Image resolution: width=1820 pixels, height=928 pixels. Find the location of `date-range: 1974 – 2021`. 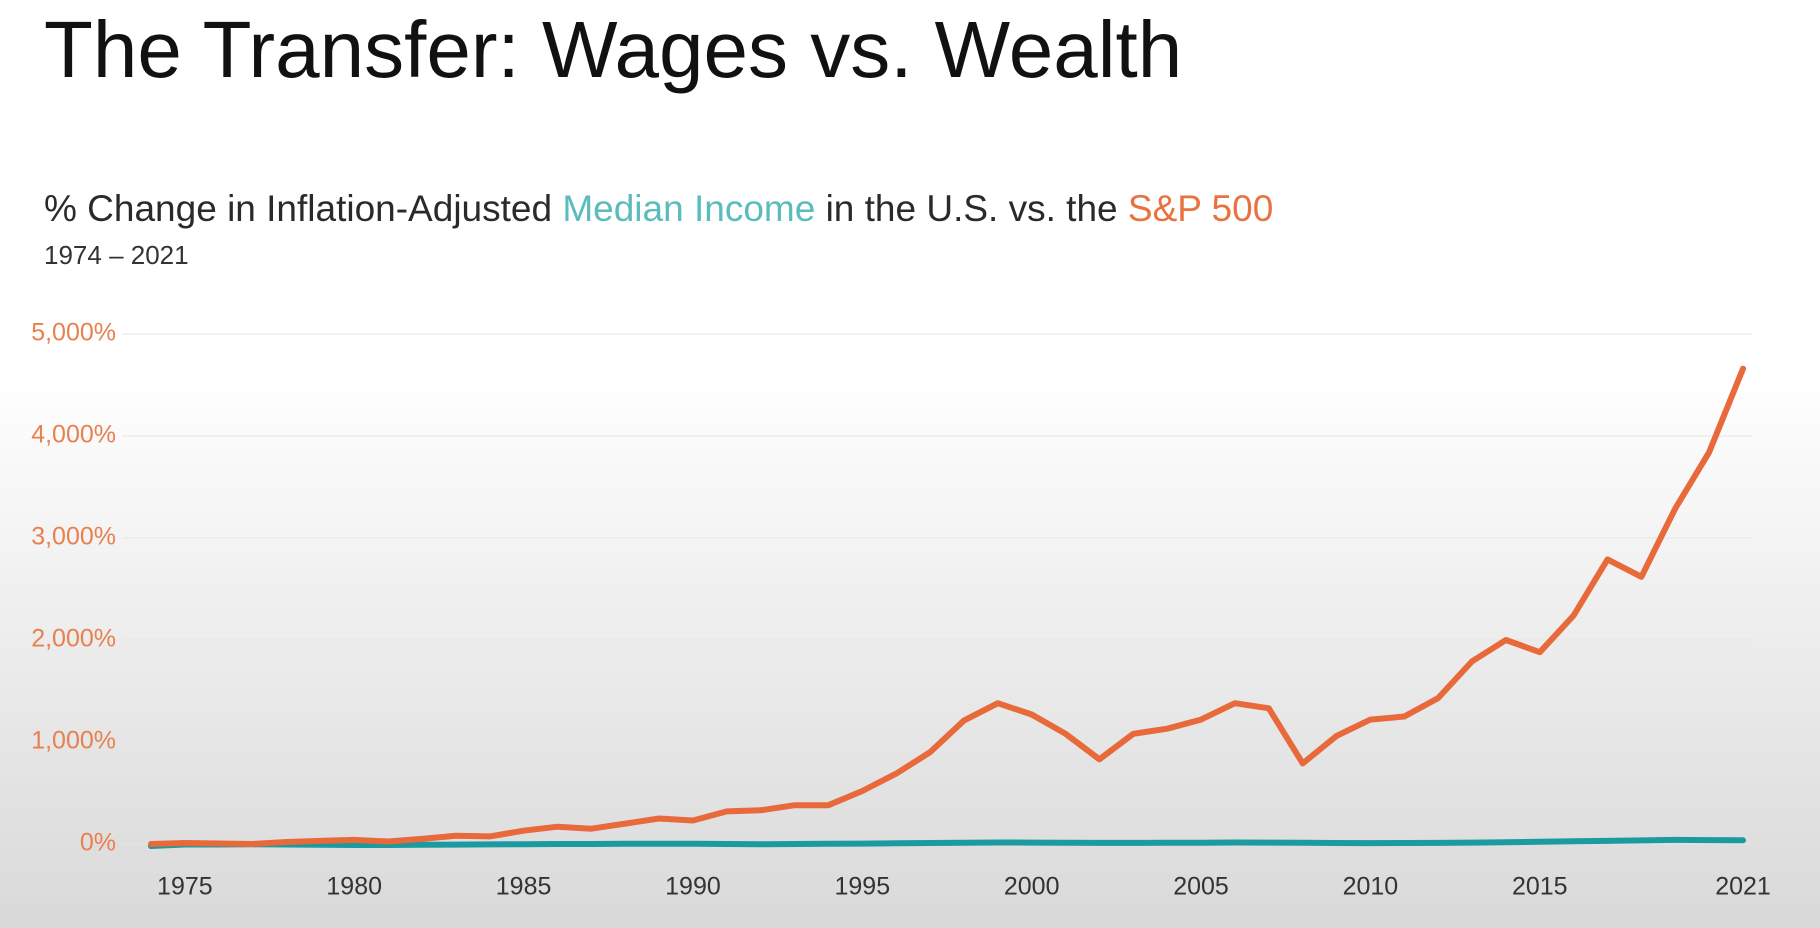

date-range: 1974 – 2021 is located at coordinates (116, 255).